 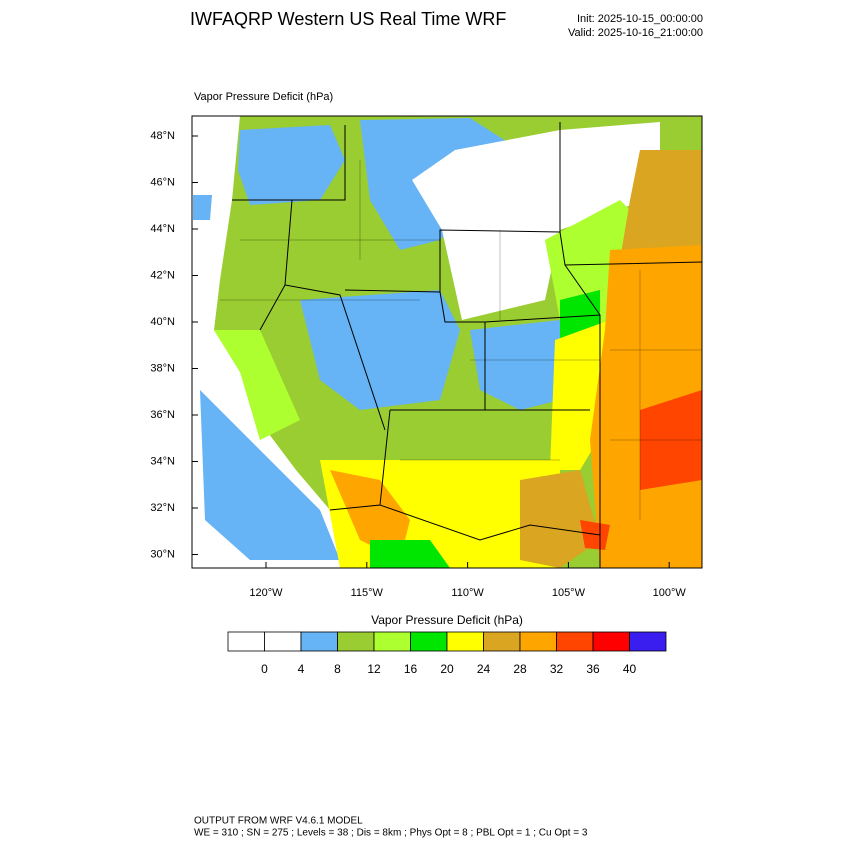 What do you see at coordinates (162, 229) in the screenshot?
I see `lat-label: 44°N` at bounding box center [162, 229].